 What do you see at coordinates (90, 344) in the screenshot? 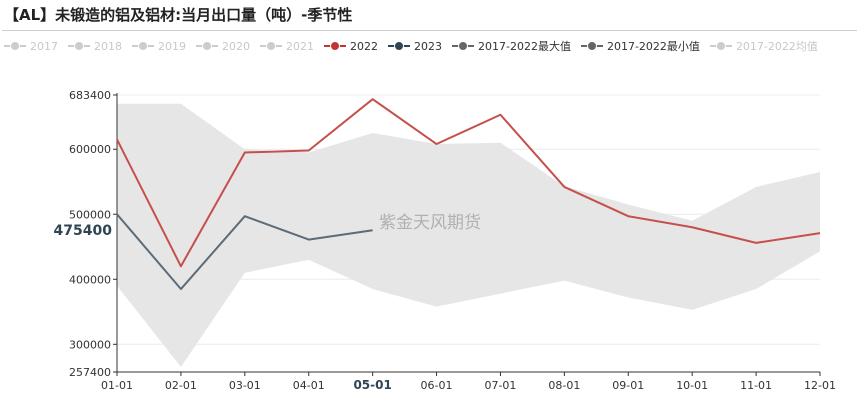
I see `y-tick-label-4: 300000` at bounding box center [90, 344].